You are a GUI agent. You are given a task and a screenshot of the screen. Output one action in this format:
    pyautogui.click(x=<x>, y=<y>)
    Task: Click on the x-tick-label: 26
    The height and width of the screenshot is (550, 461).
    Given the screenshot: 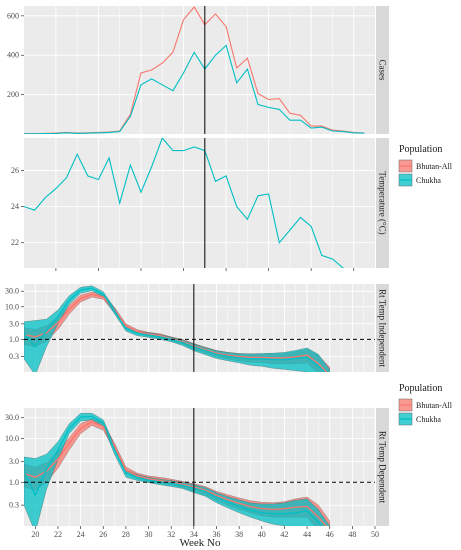 What is the action you would take?
    pyautogui.click(x=103, y=534)
    